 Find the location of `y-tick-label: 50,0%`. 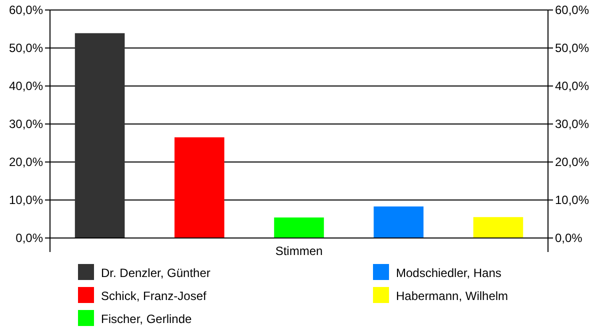

y-tick-label: 50,0% is located at coordinates (26, 48).